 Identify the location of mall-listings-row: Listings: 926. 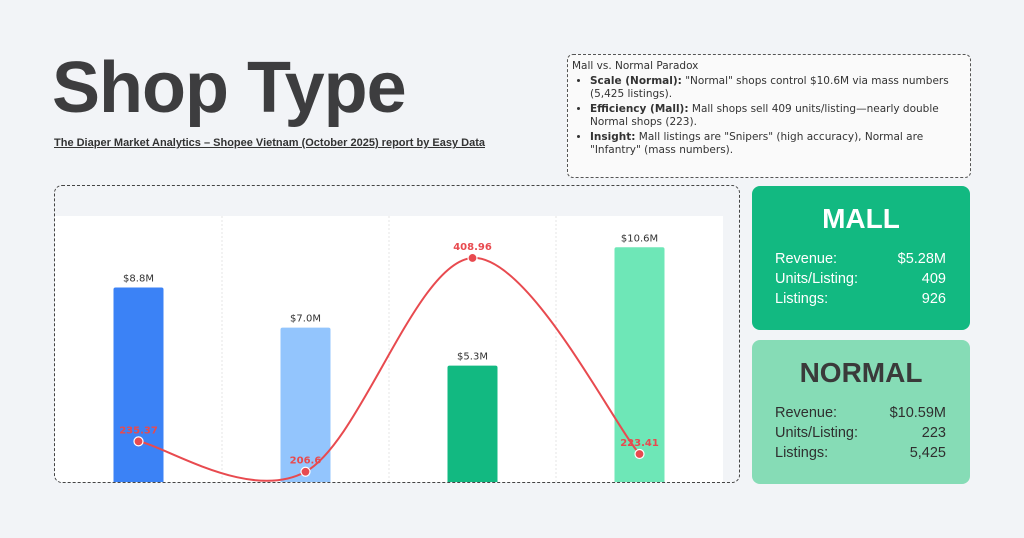
(861, 299).